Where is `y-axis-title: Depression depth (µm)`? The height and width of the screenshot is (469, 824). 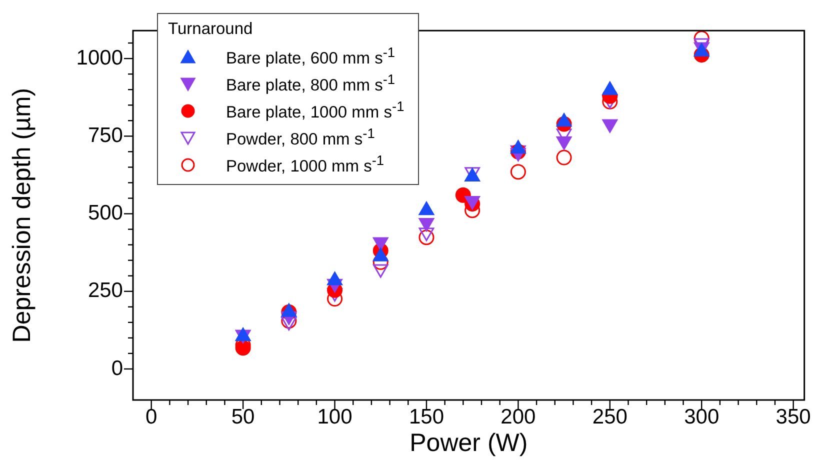
y-axis-title: Depression depth (µm) is located at coordinates (22, 215).